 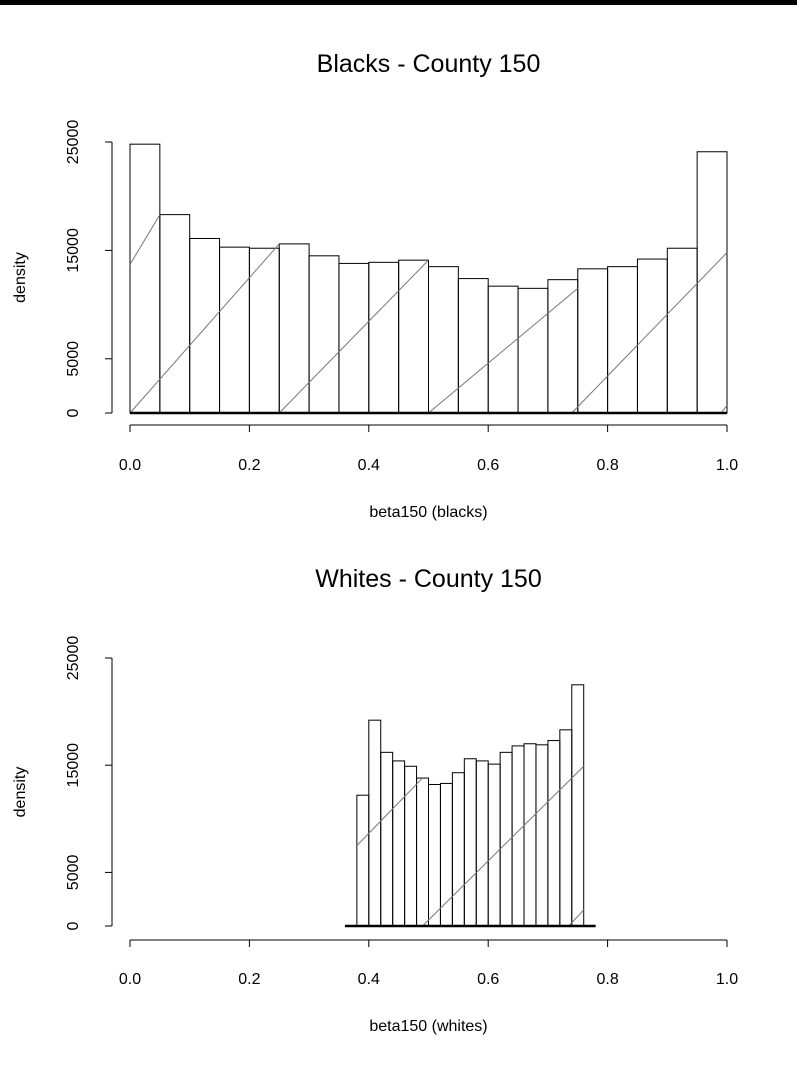 I want to click on top-border, so click(x=398, y=2).